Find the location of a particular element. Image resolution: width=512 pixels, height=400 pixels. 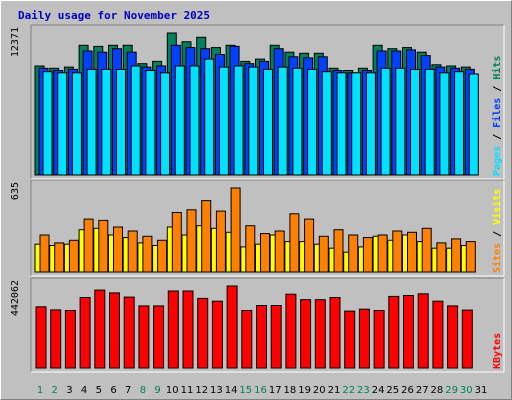

day-label-8: 8 is located at coordinates (143, 390).